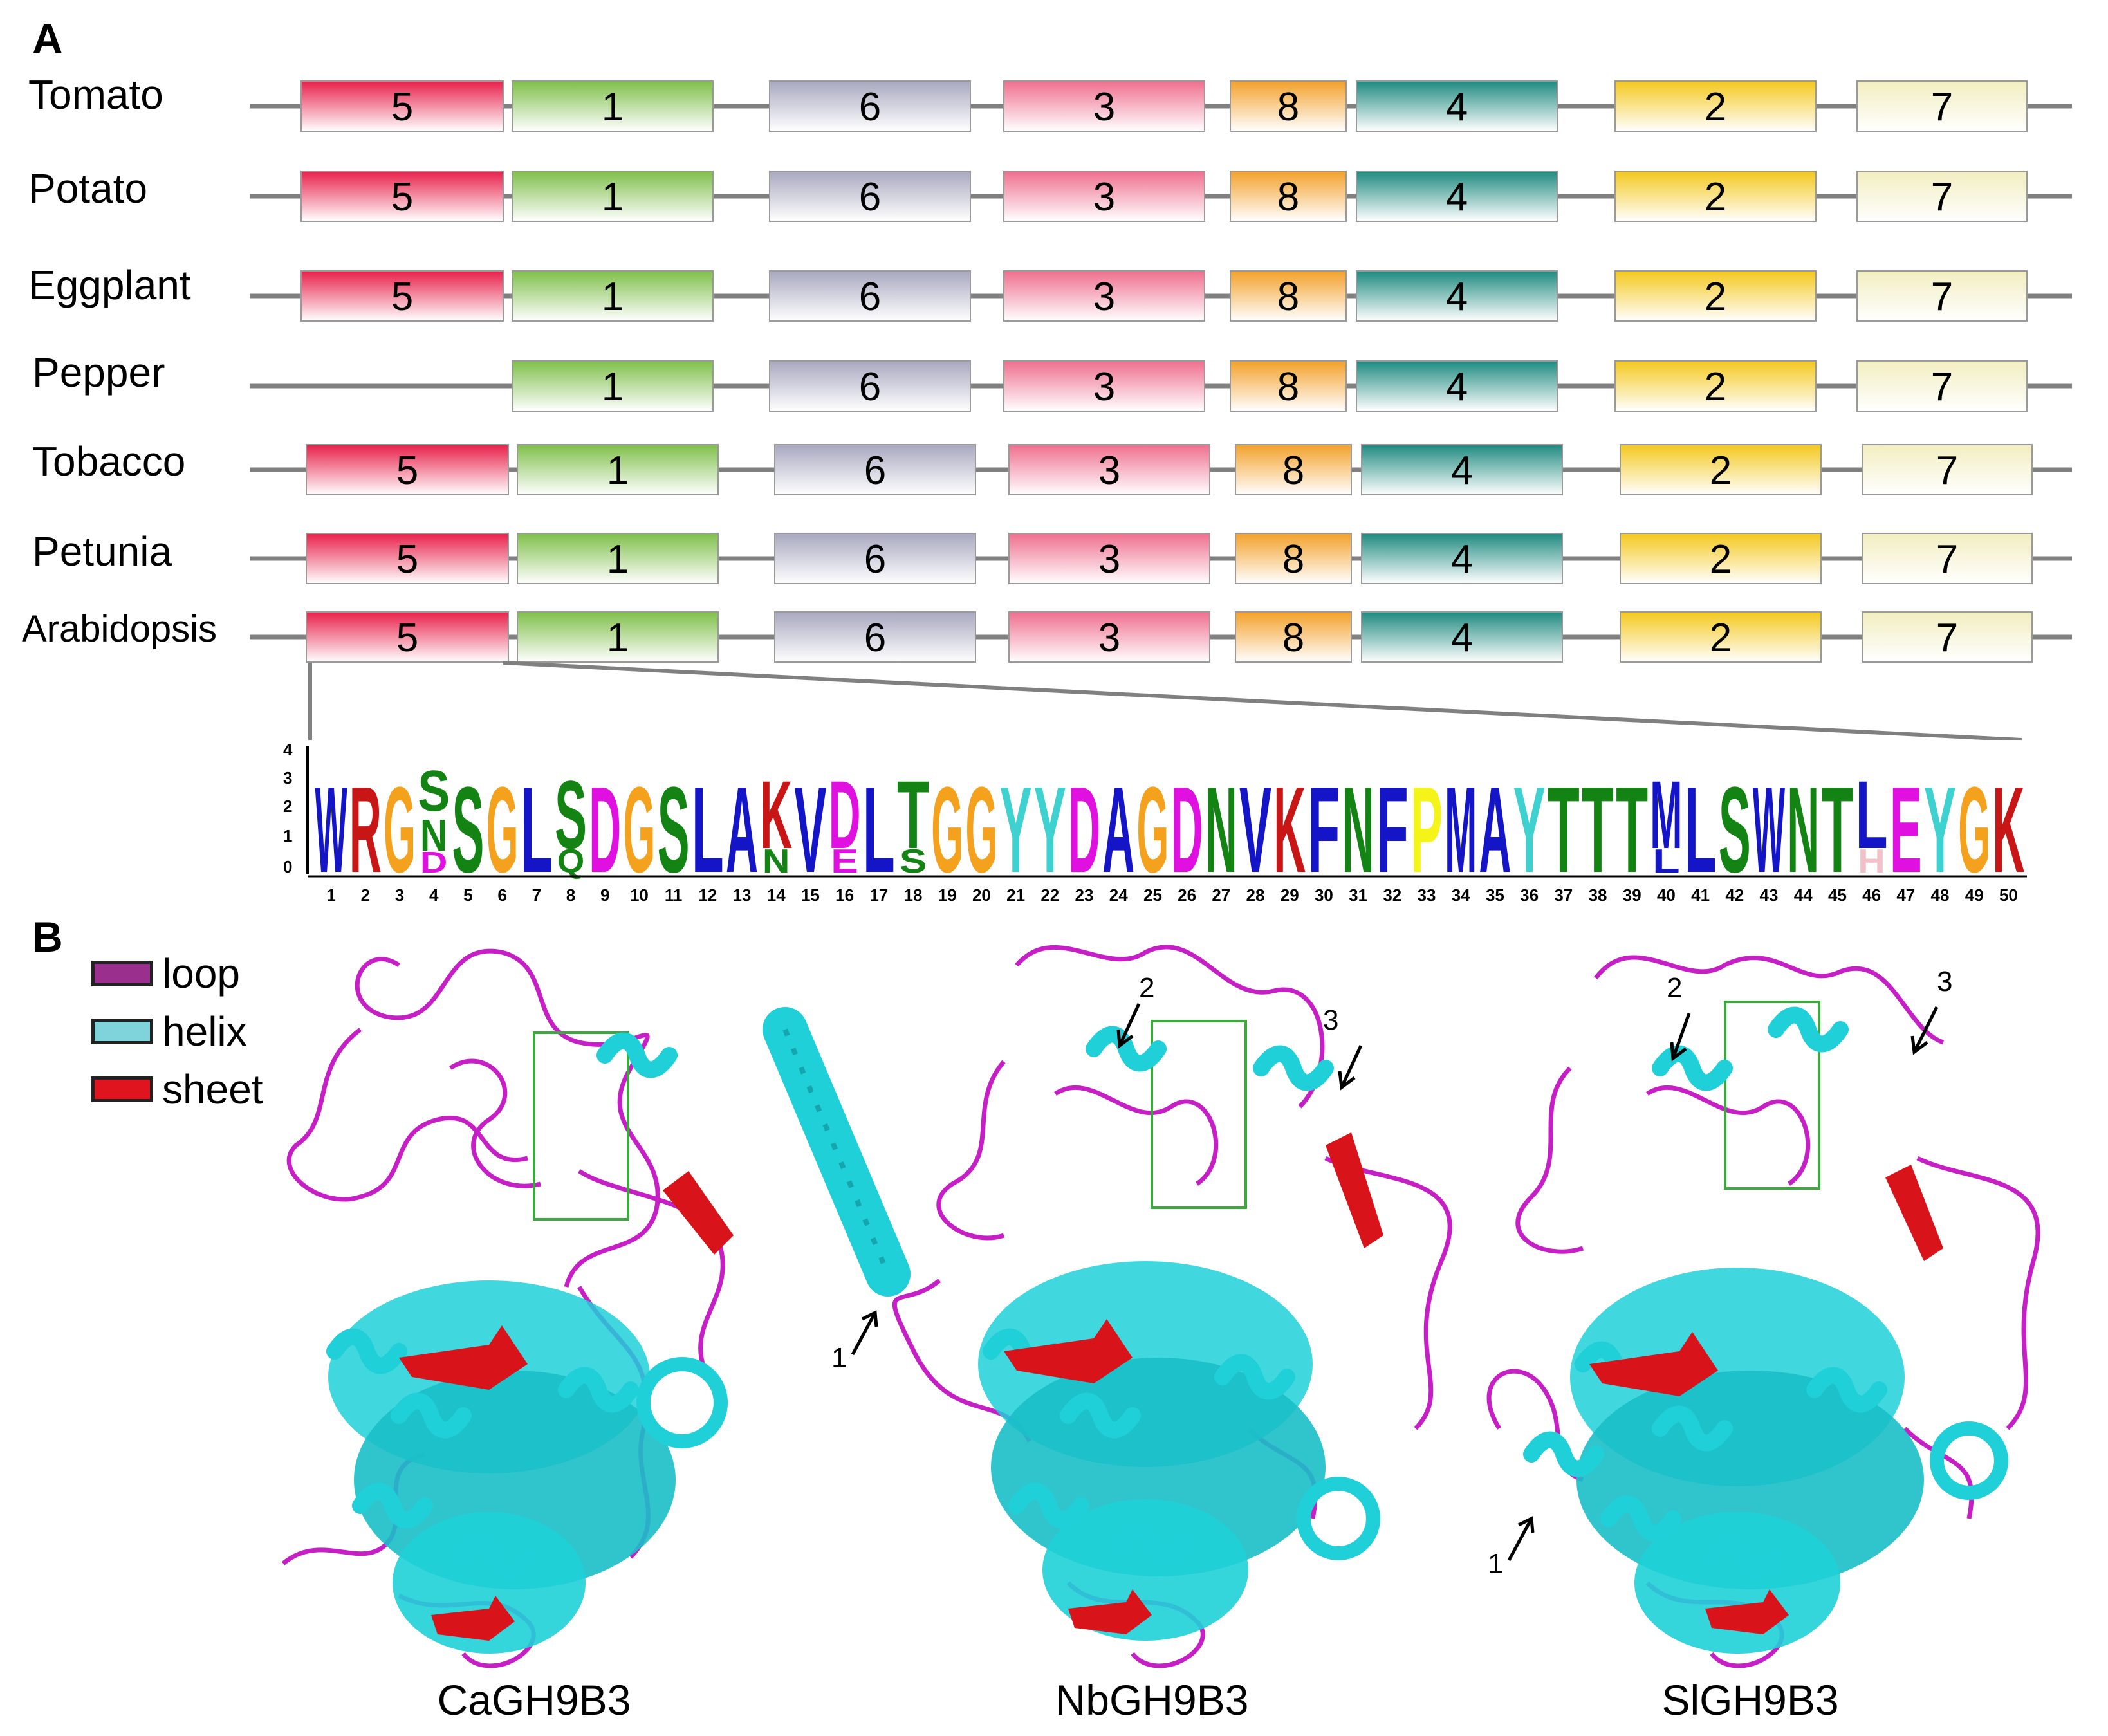 This screenshot has width=2108, height=1736. I want to click on logo-position: 5, so click(468, 895).